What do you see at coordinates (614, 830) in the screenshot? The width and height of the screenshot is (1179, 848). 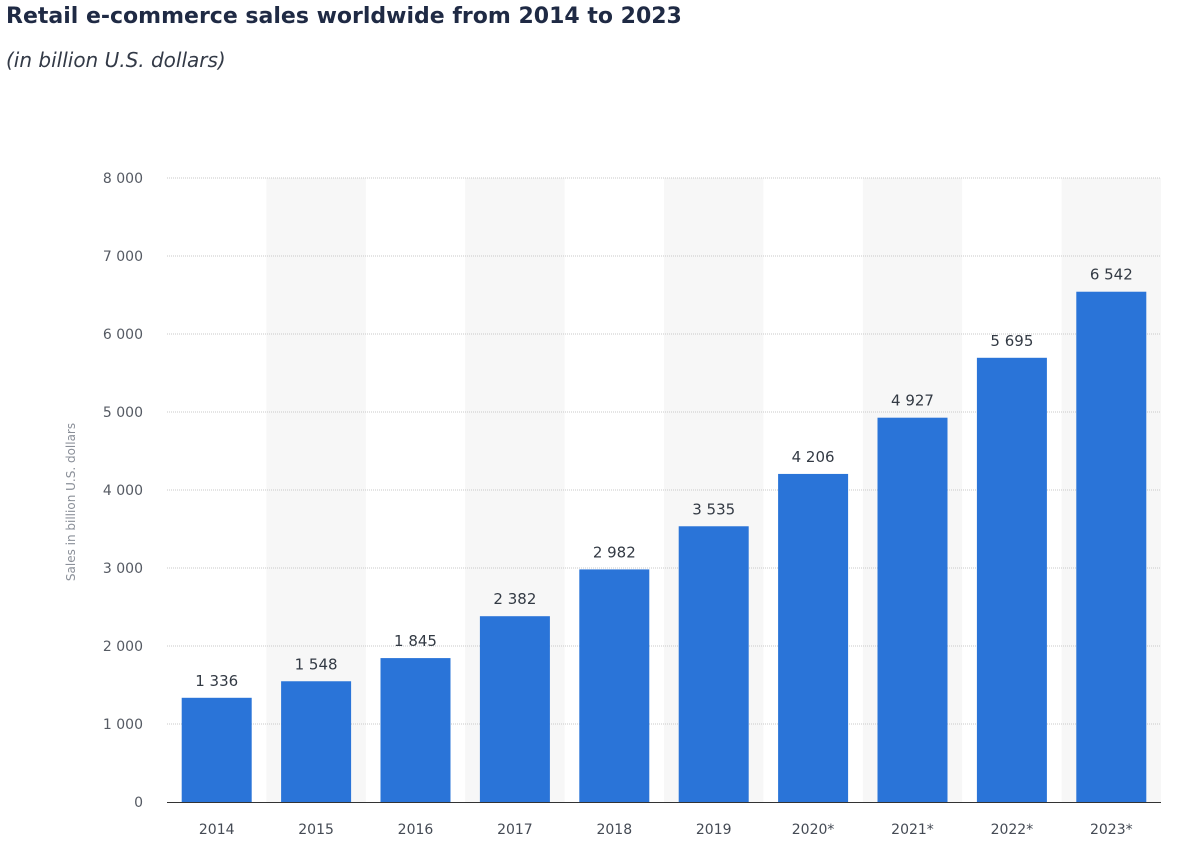 I see `x-tick-label: 2018` at bounding box center [614, 830].